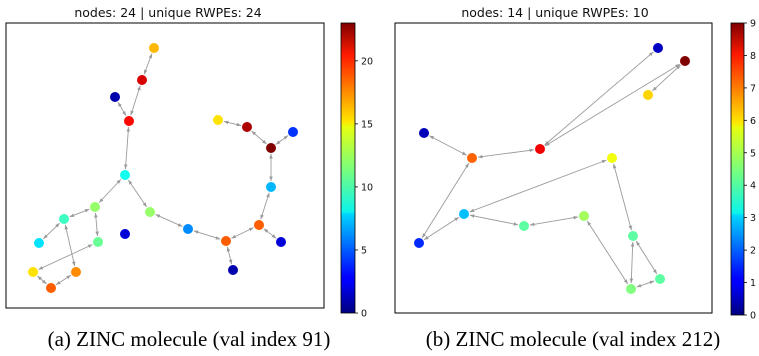 The image size is (759, 356). Describe the element at coordinates (167, 12) in the screenshot. I see `panel-a-title: nodes: 24 | unique RWPEs: 24` at that location.